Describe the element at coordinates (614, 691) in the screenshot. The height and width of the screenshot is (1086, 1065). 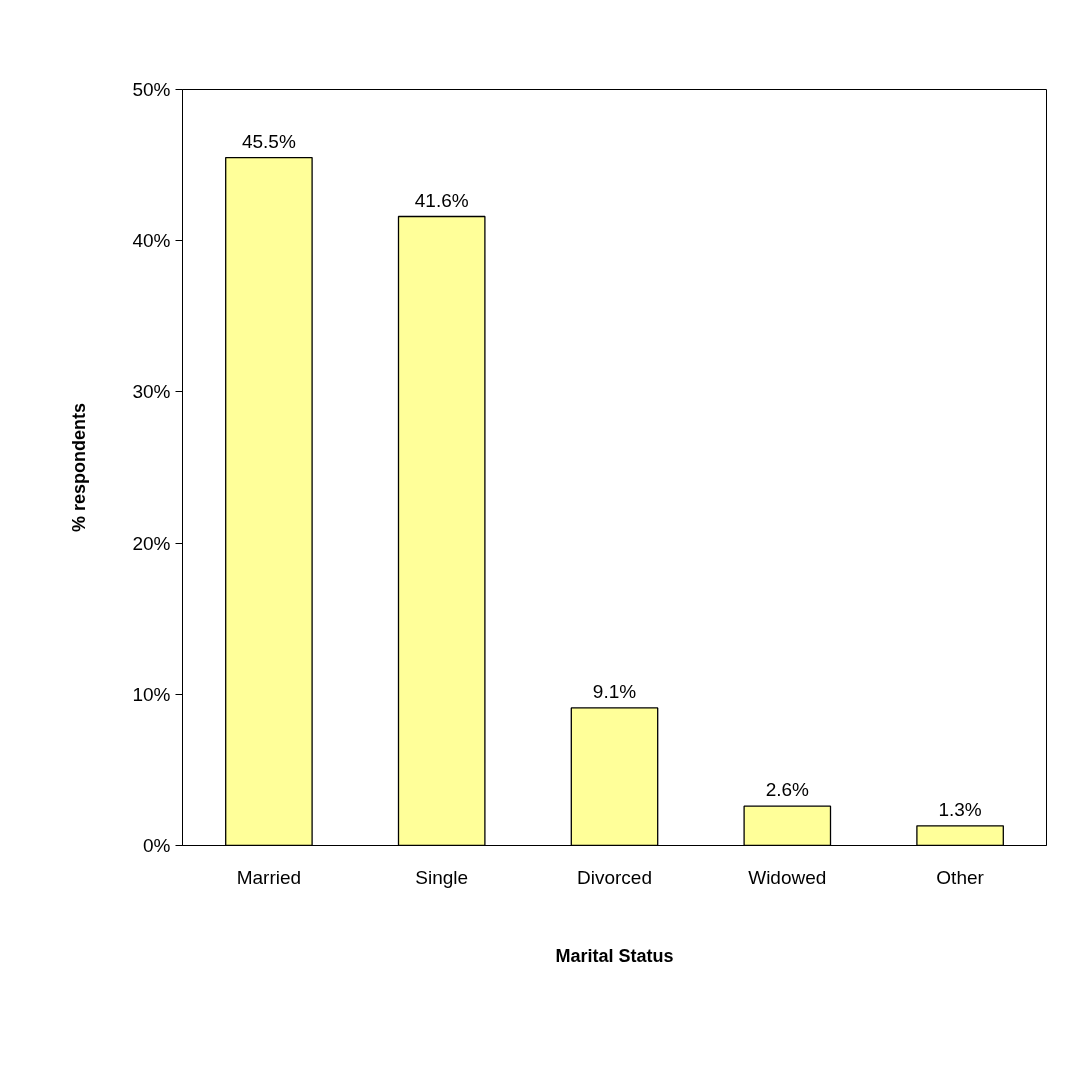
I see `data-label: 9.1%` at that location.